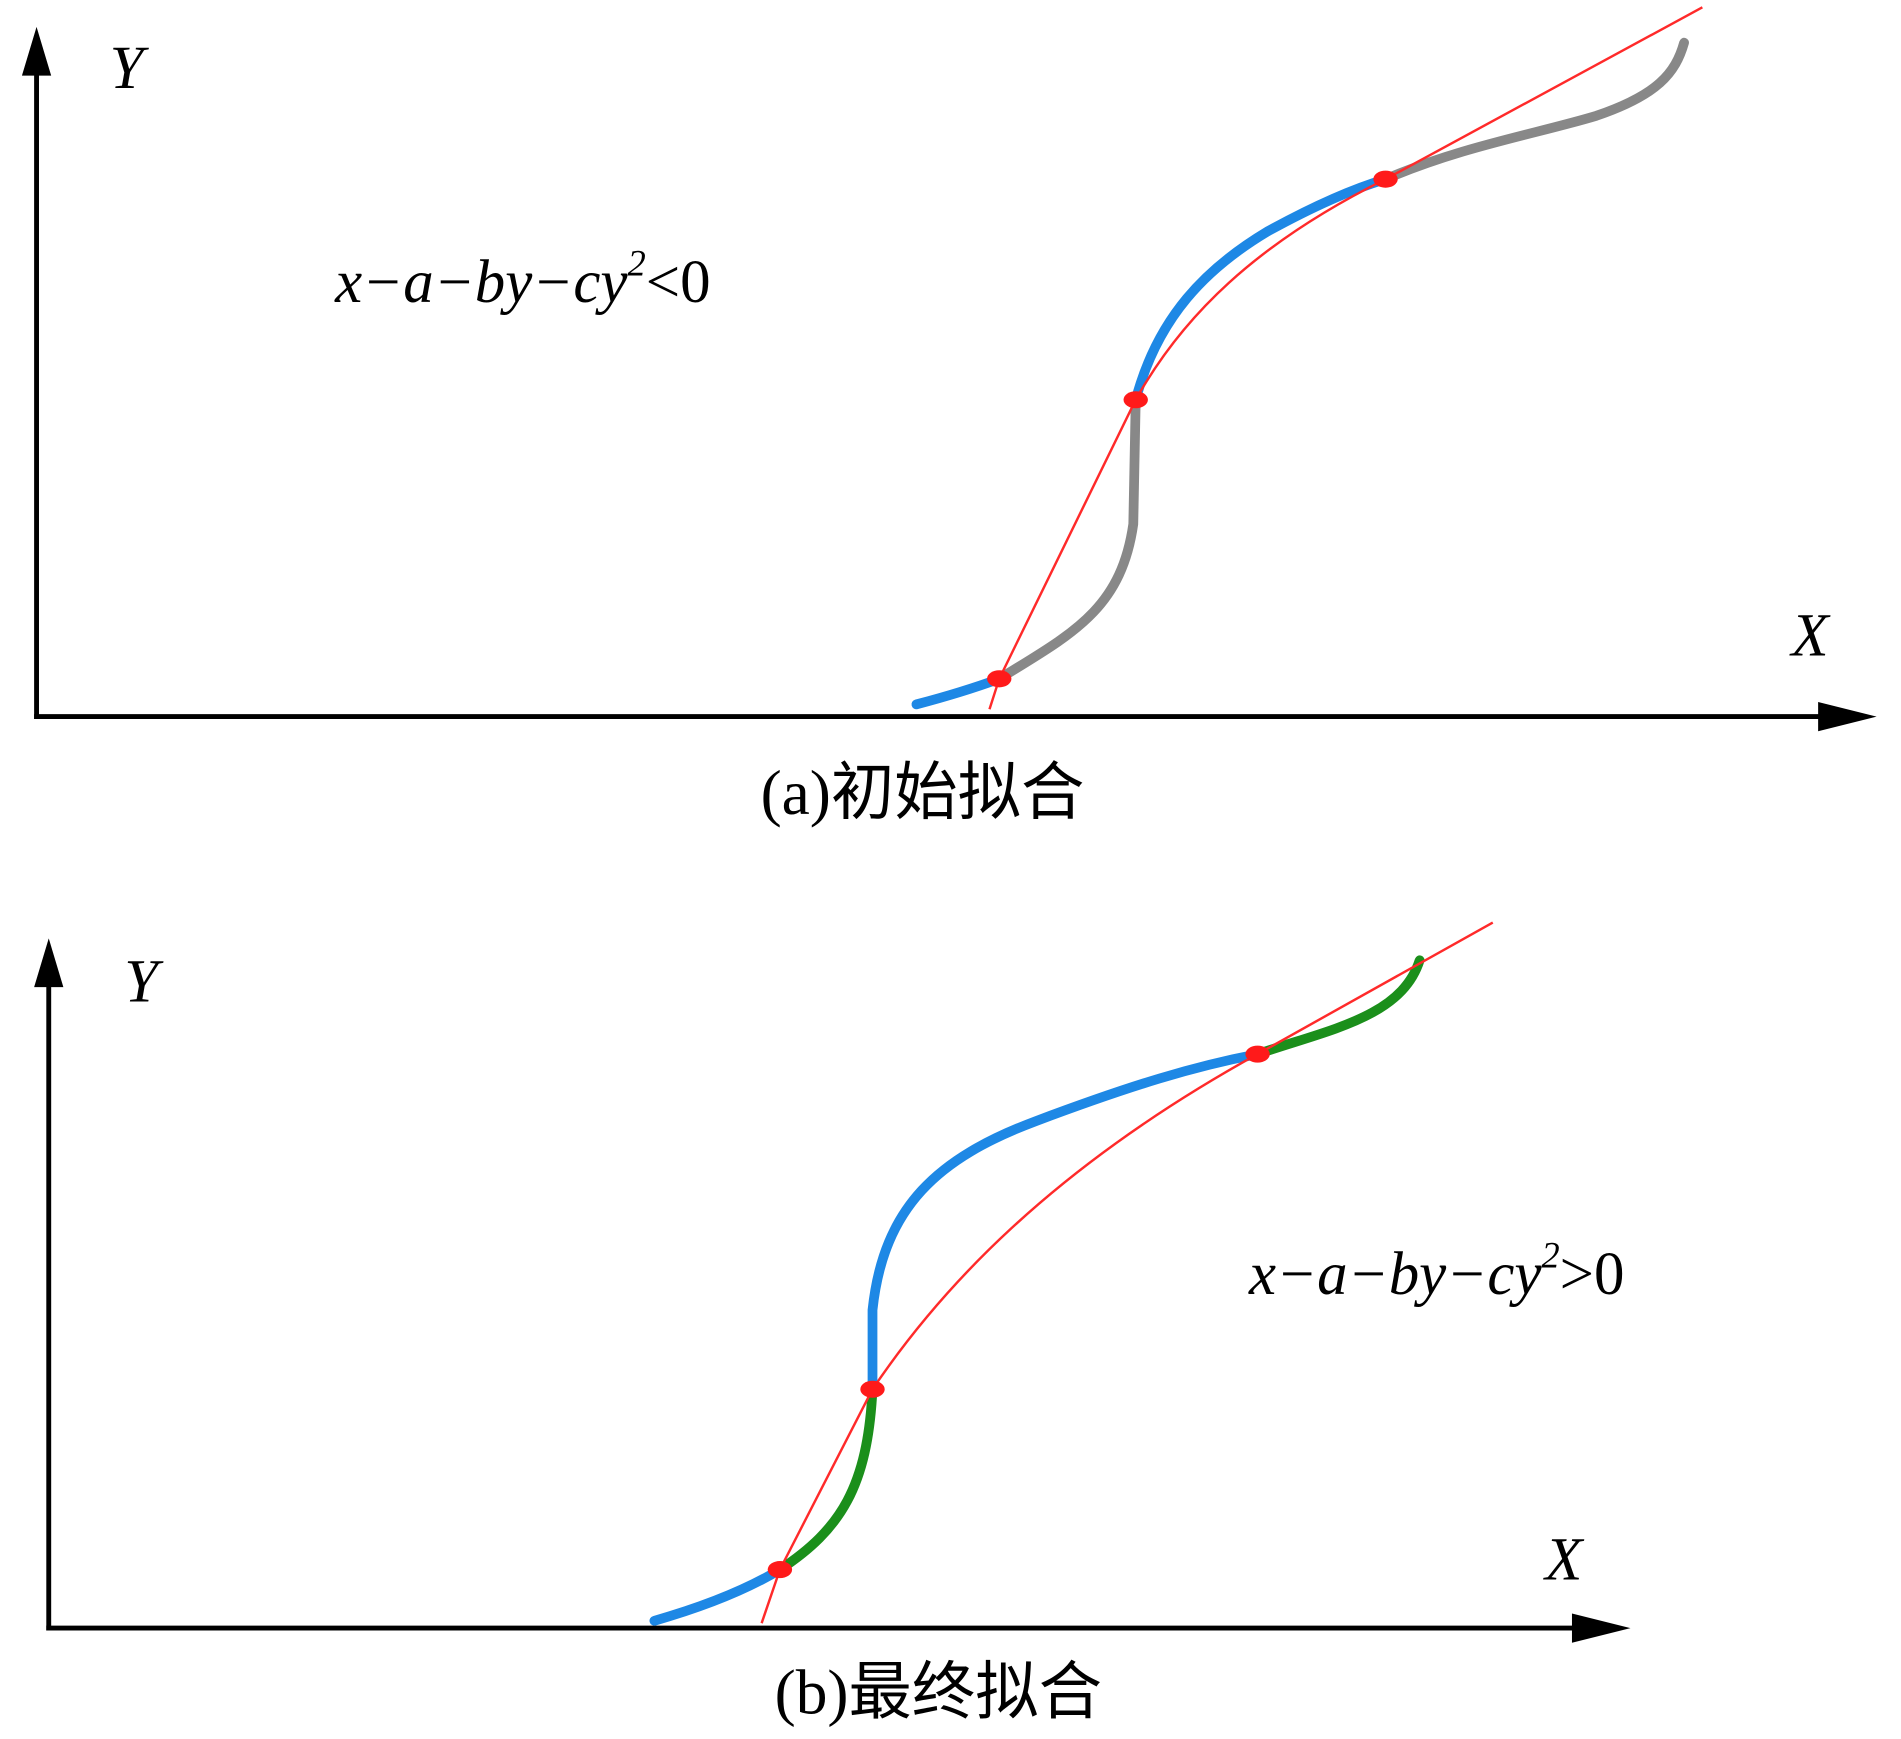 This screenshot has height=1739, width=1901. I want to click on inequality: x−a−by−cy2>0, so click(1436, 1271).